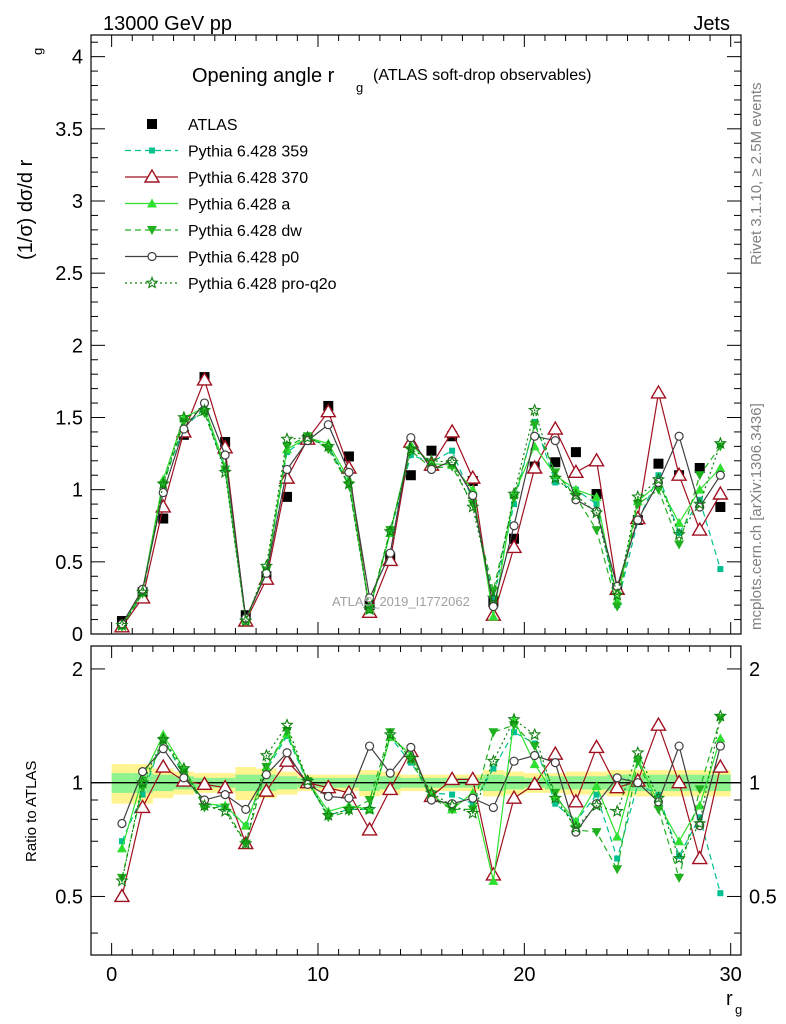 The width and height of the screenshot is (786, 1024). What do you see at coordinates (524, 975) in the screenshot?
I see `x-tick-label: 20` at bounding box center [524, 975].